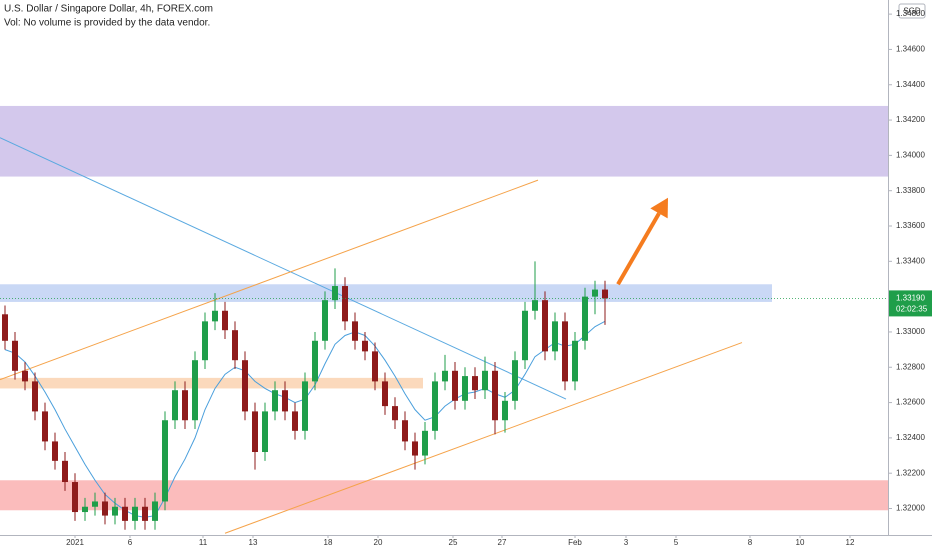 This screenshot has height=555, width=932. Describe the element at coordinates (910, 331) in the screenshot. I see `y-tick-label: 1.33000` at that location.